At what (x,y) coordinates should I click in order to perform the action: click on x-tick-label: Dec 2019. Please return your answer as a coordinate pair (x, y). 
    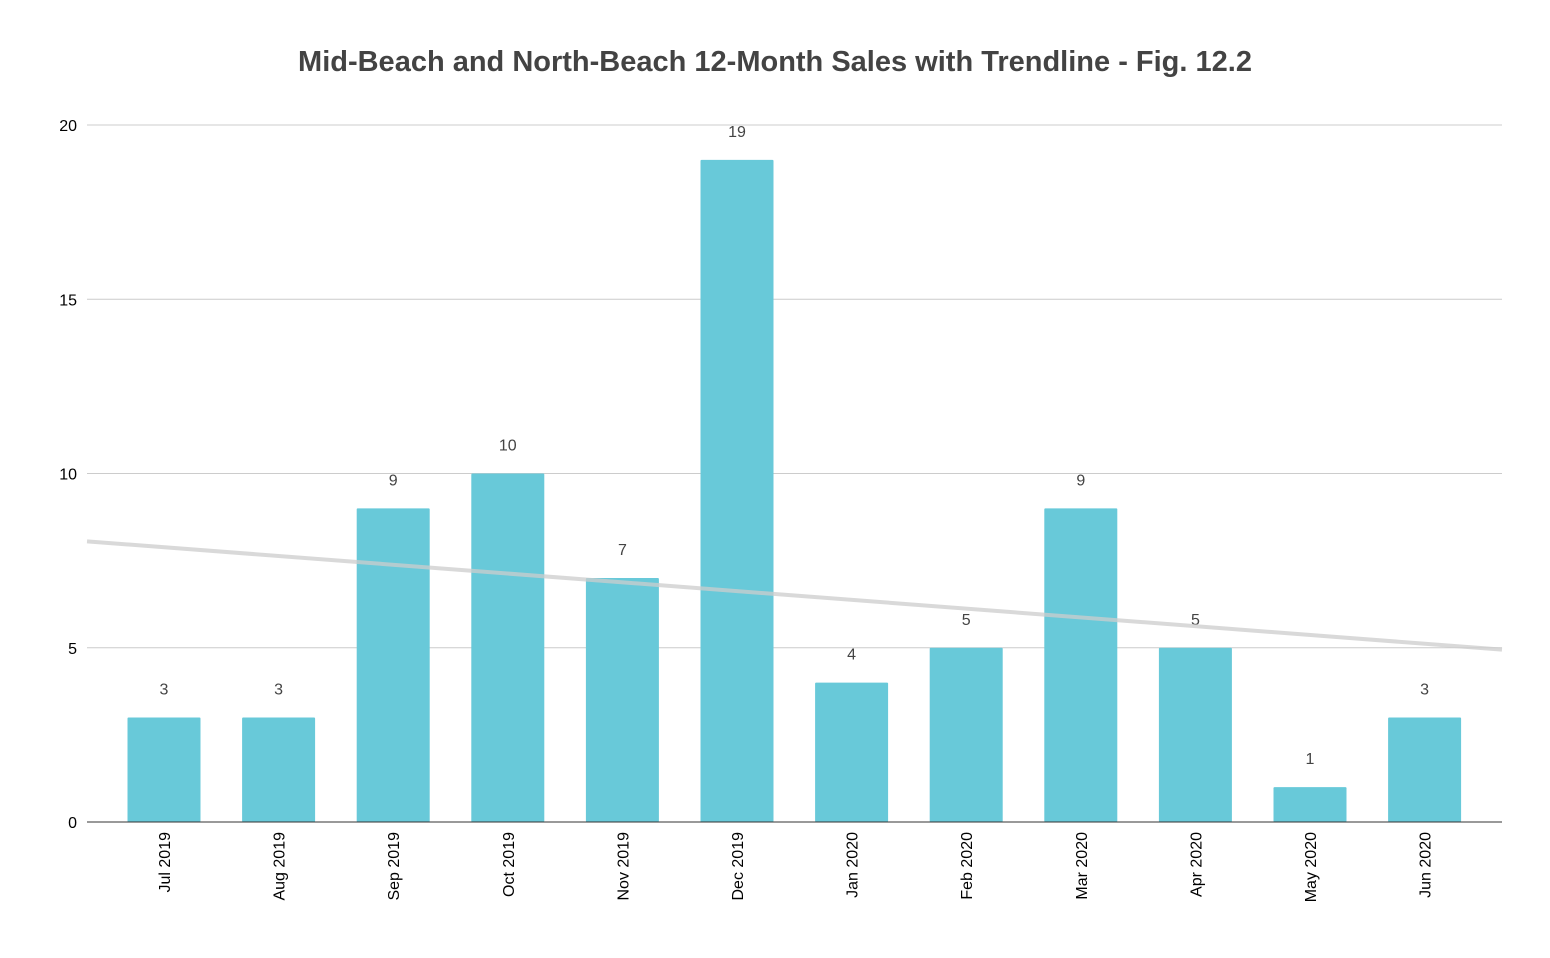
    Looking at the image, I should click on (738, 866).